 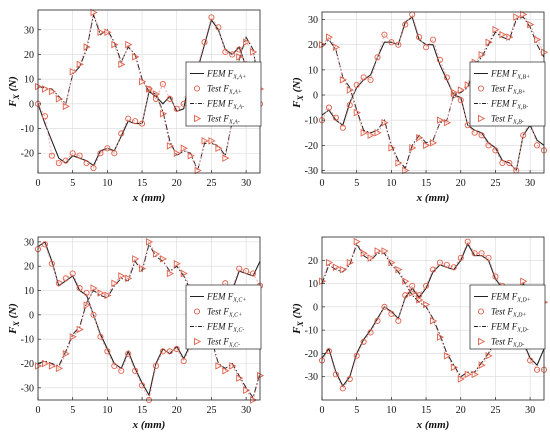 What do you see at coordinates (31, 104) in the screenshot?
I see `y-tick-label-2: 0` at bounding box center [31, 104].